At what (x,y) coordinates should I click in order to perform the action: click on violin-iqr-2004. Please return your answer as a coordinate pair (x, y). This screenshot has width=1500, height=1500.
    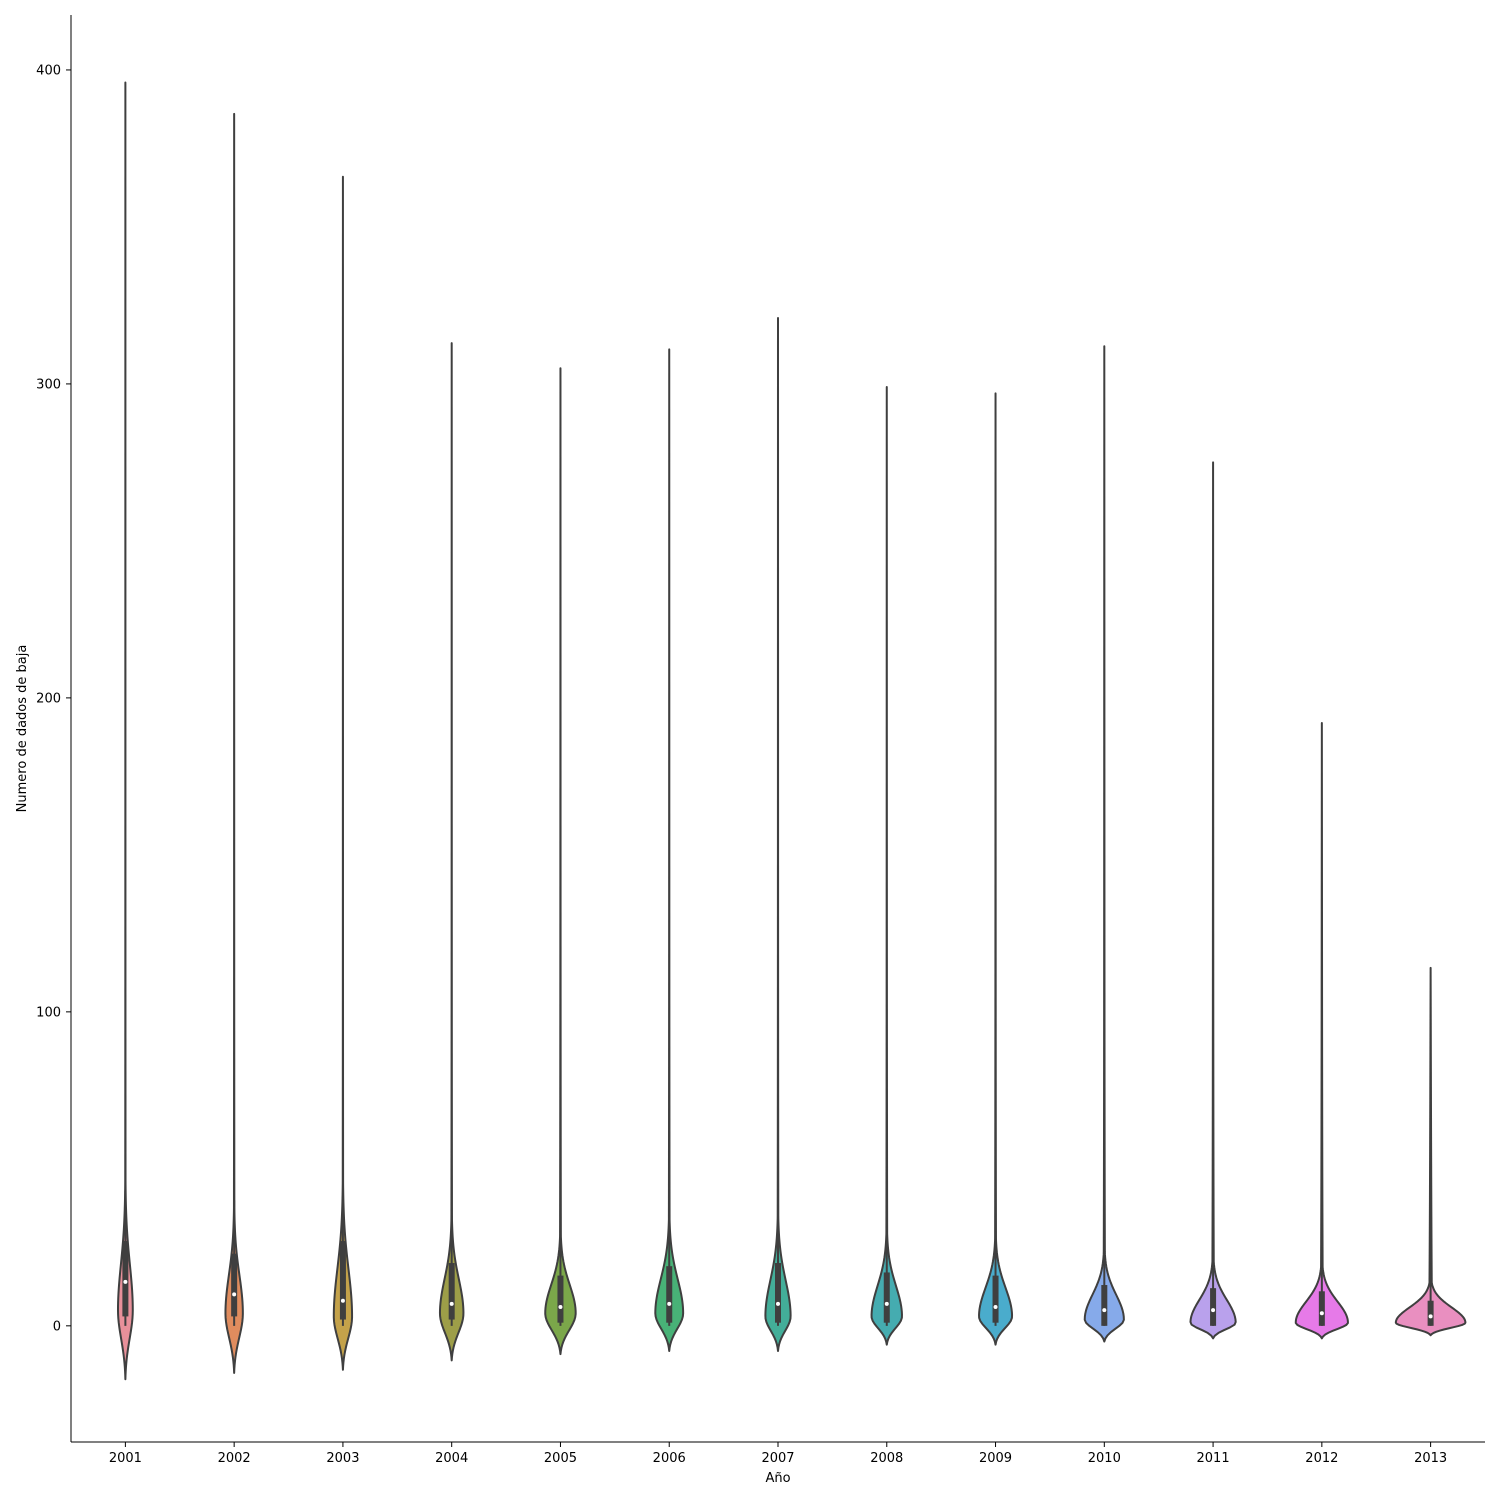
    Looking at the image, I should click on (451, 1291).